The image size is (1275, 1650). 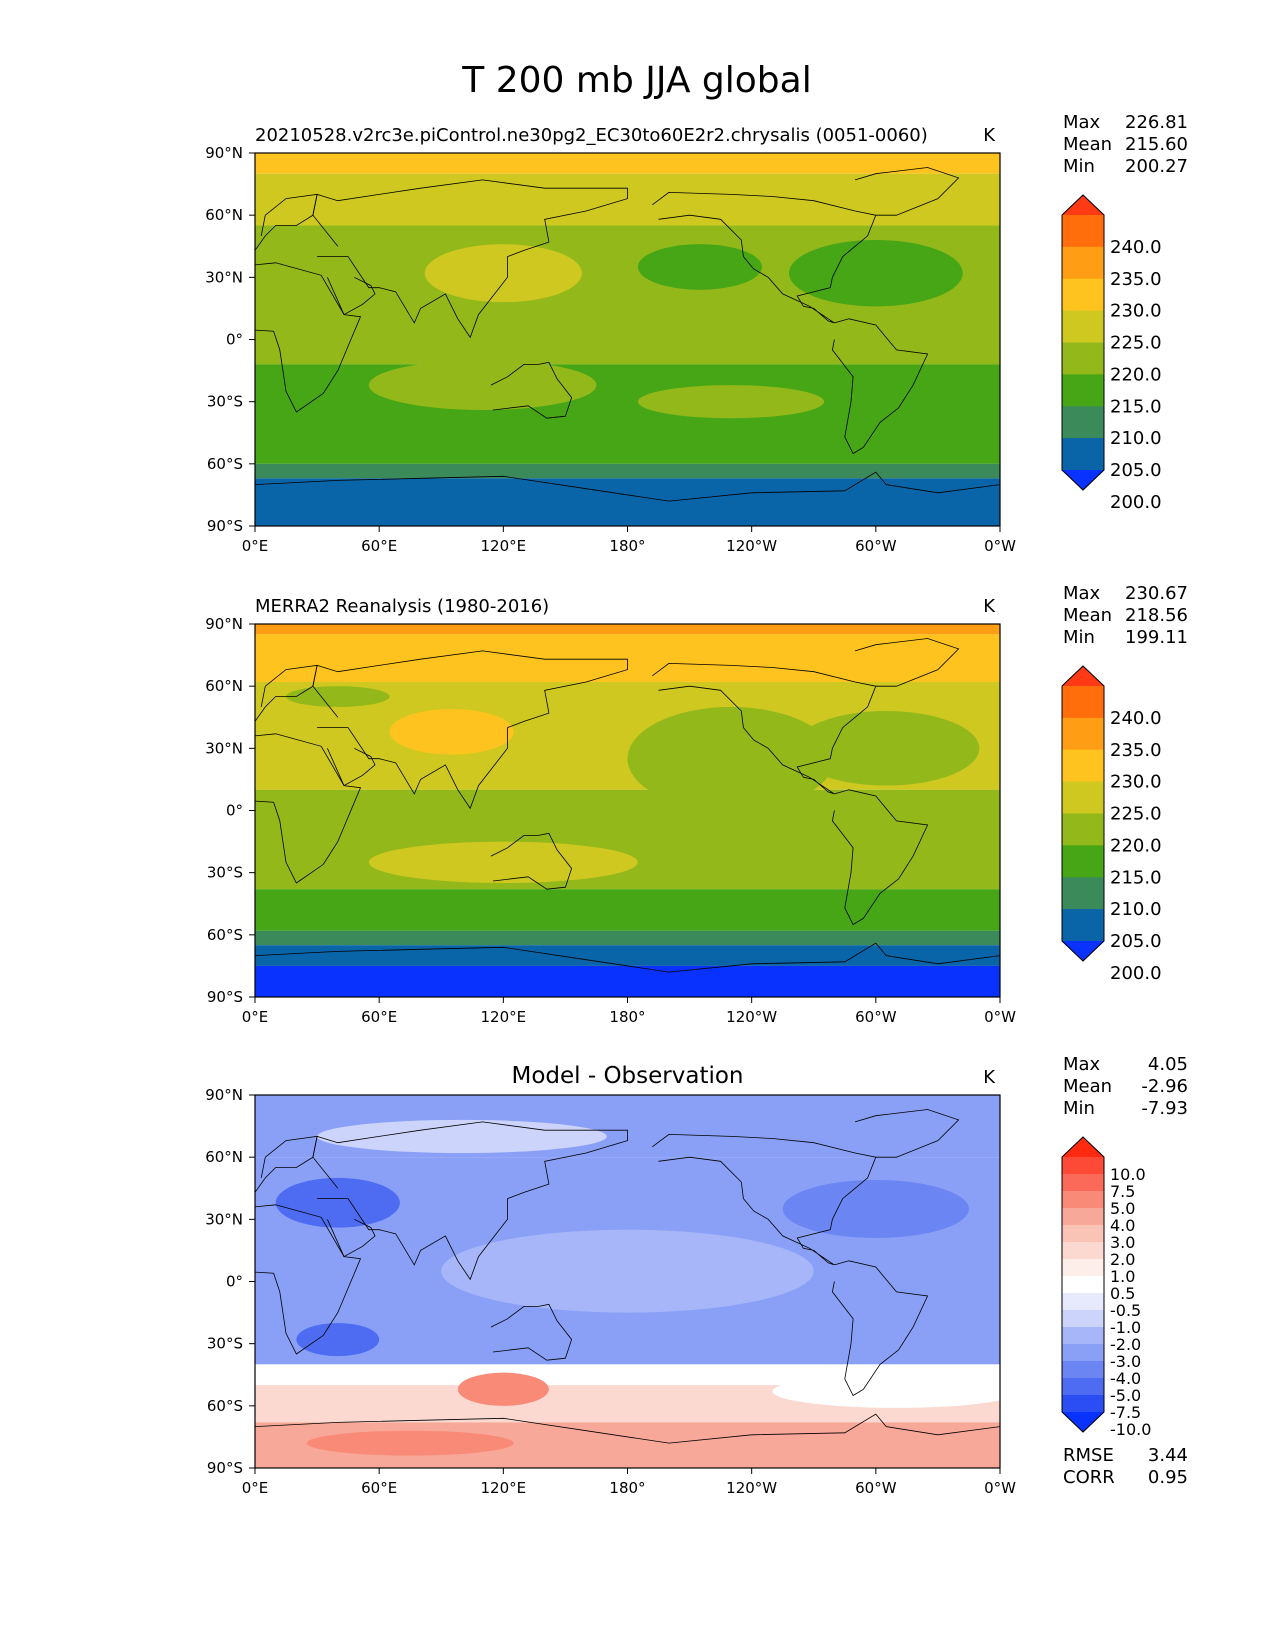 What do you see at coordinates (1168, 1064) in the screenshot?
I see `stat-value: 4.05` at bounding box center [1168, 1064].